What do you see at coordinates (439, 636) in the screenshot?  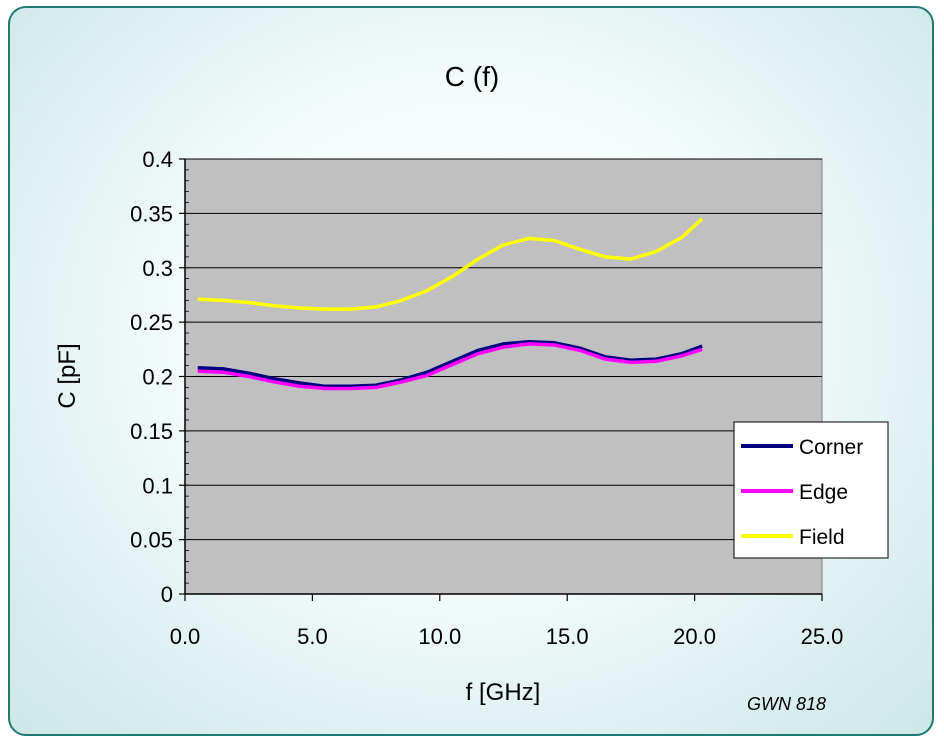 I see `x-tick-label: 10.0` at bounding box center [439, 636].